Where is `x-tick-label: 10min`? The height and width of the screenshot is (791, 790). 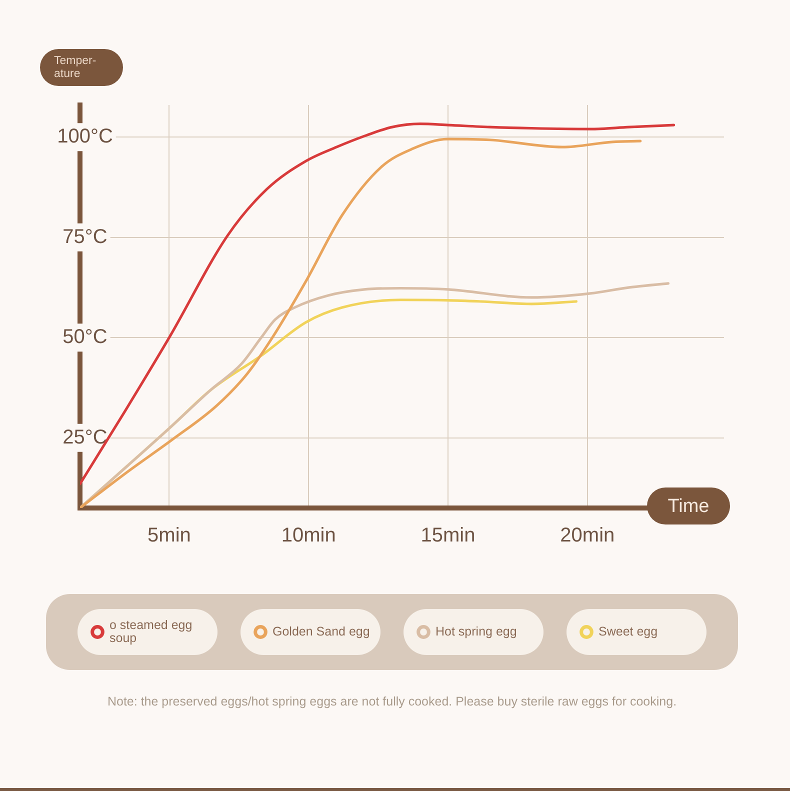 x-tick-label: 10min is located at coordinates (308, 535).